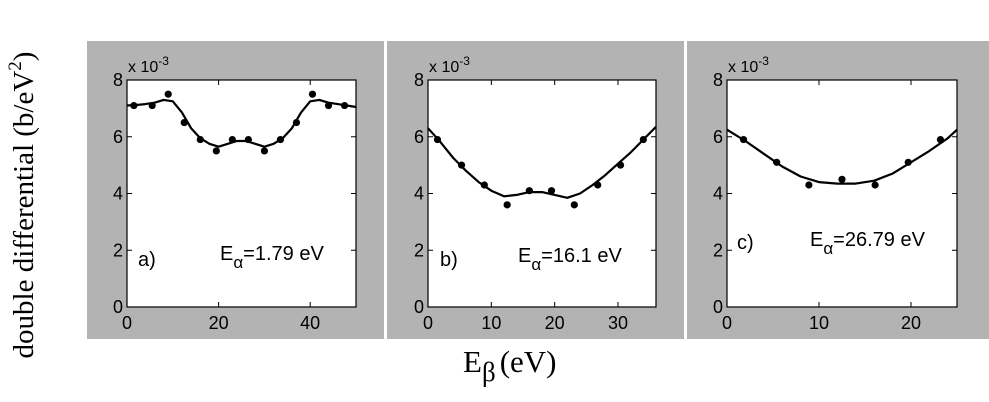  Describe the element at coordinates (581, 256) in the screenshot. I see `energy-value: =16.1 eV` at that location.